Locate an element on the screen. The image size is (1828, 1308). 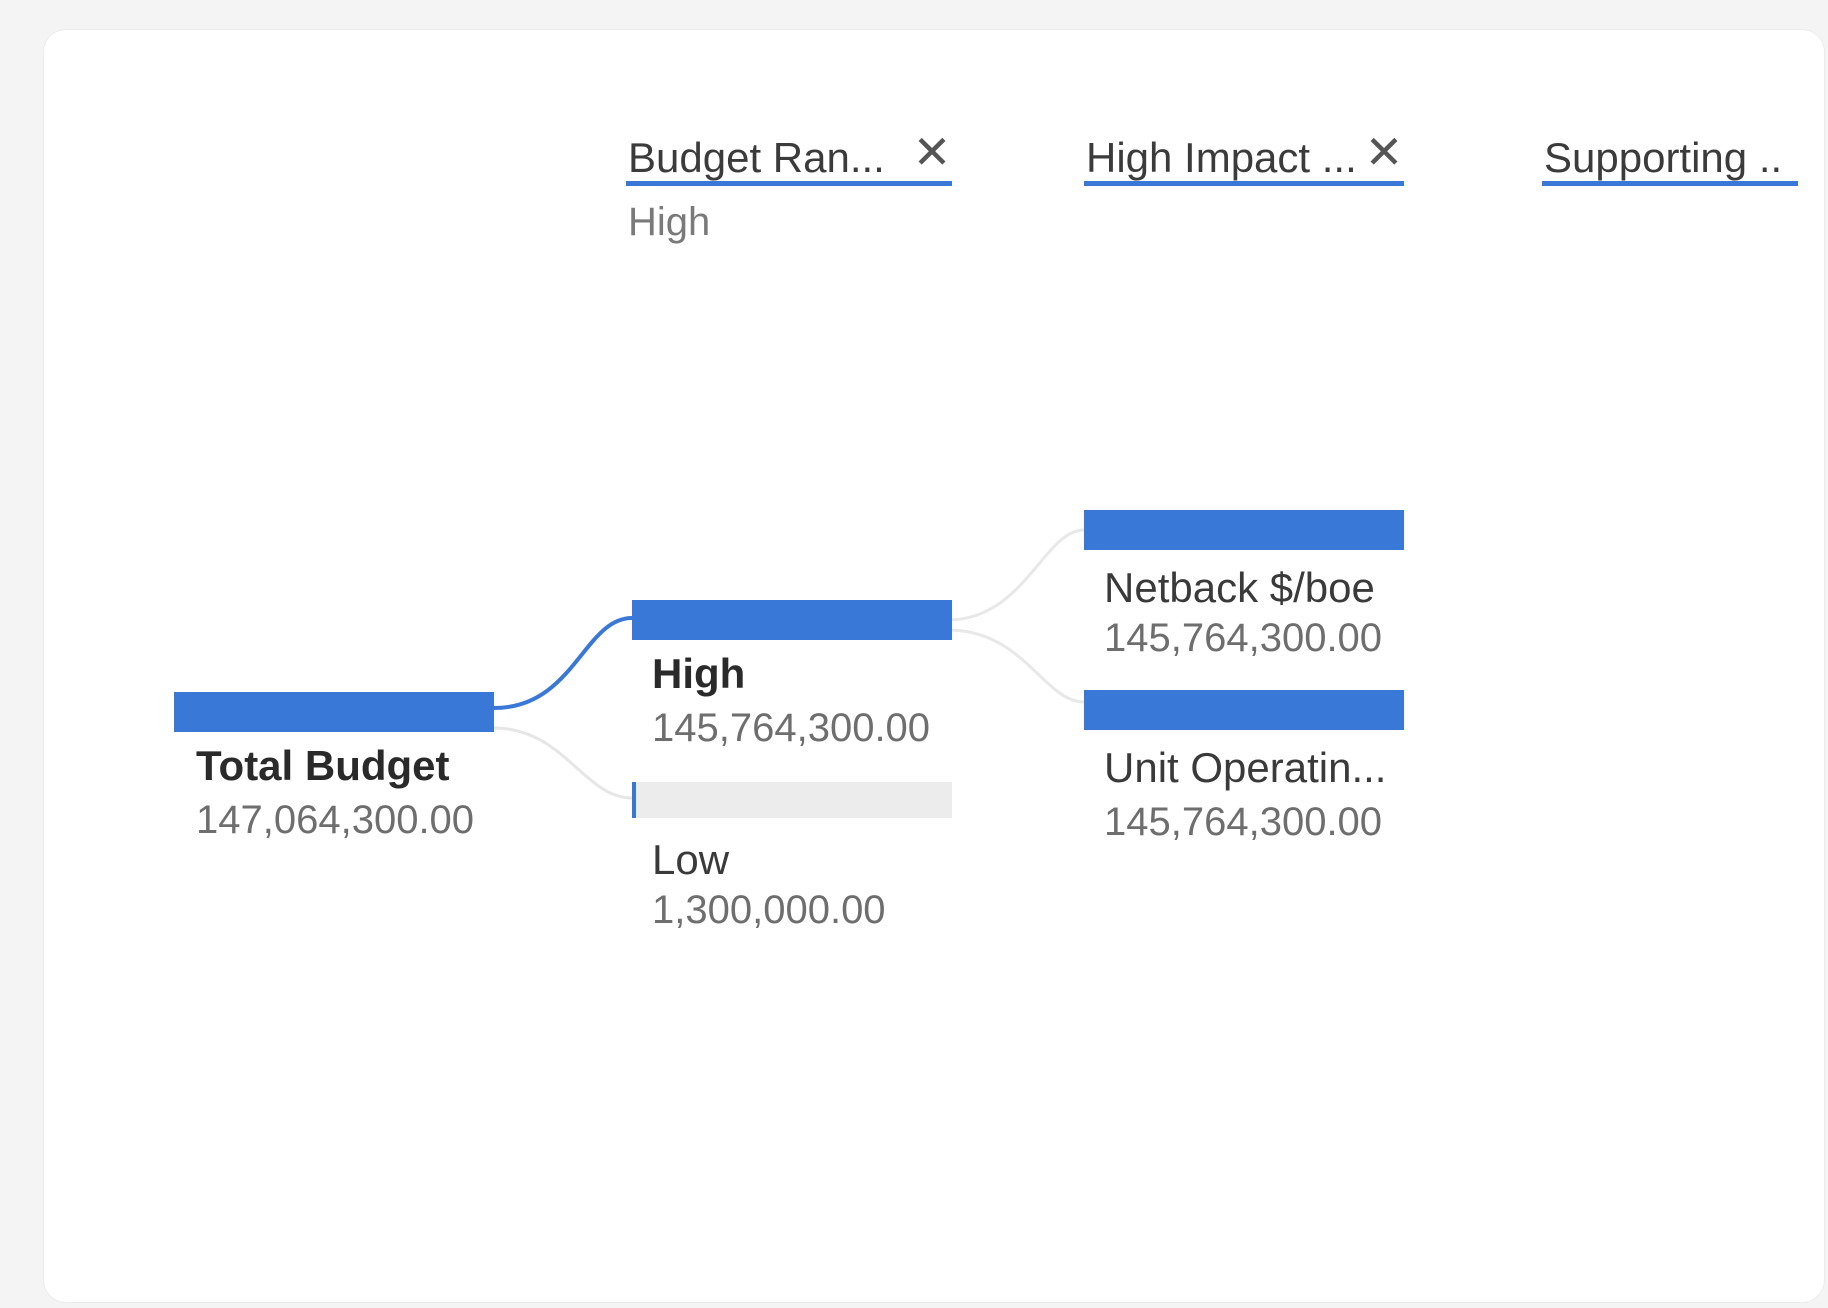
node-label: Total Budget is located at coordinates (323, 765).